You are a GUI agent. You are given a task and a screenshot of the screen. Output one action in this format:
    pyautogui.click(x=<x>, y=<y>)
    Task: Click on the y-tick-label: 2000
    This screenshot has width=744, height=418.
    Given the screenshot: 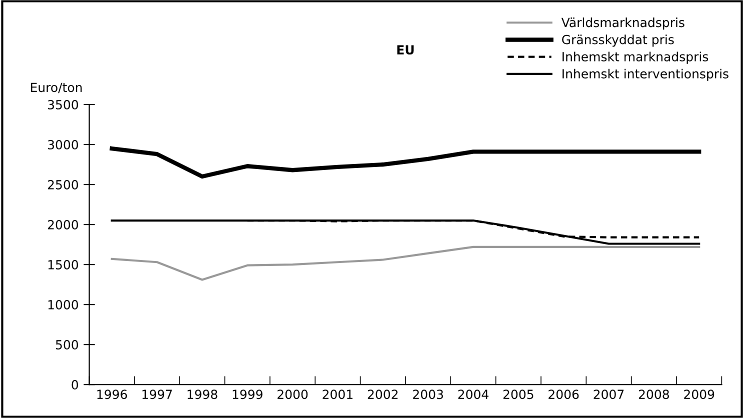 What is the action you would take?
    pyautogui.click(x=63, y=225)
    